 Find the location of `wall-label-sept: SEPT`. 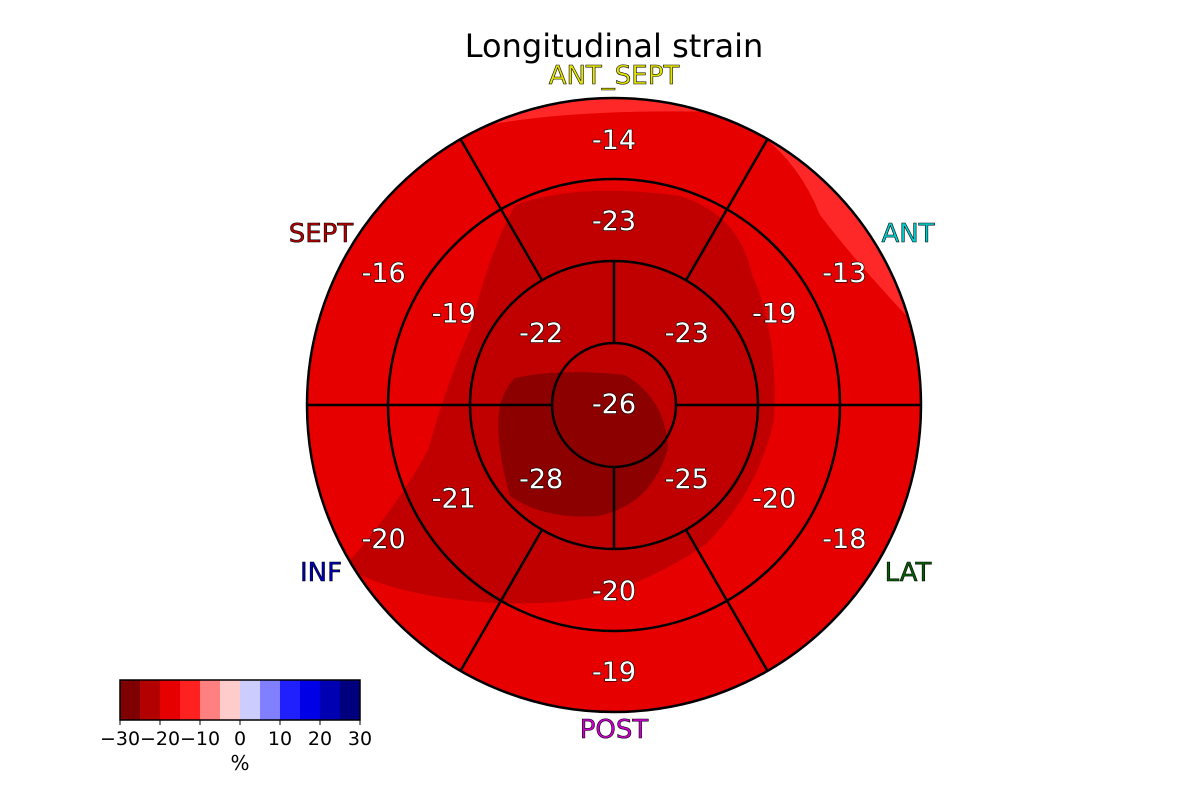

wall-label-sept: SEPT is located at coordinates (321, 234).